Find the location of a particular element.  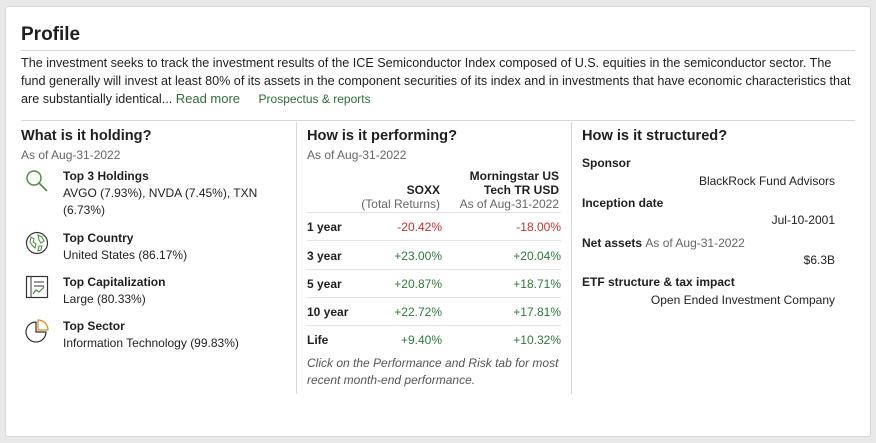

benchmark-return: +10.32% is located at coordinates (537, 340).